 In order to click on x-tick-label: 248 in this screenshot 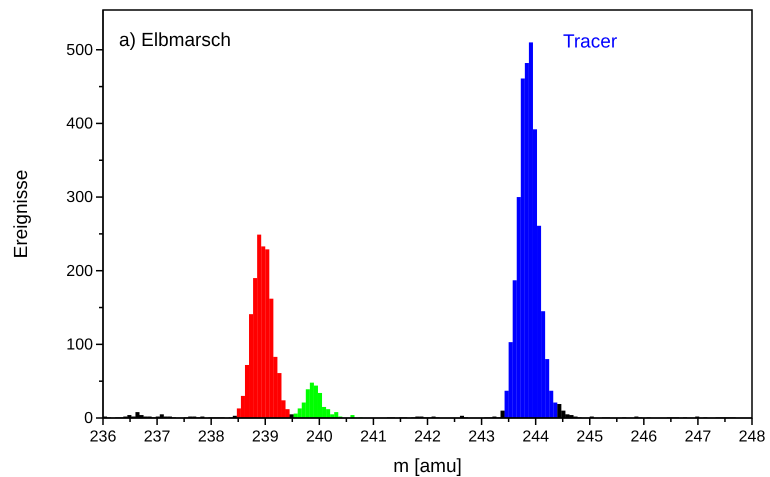, I will do `click(752, 437)`.